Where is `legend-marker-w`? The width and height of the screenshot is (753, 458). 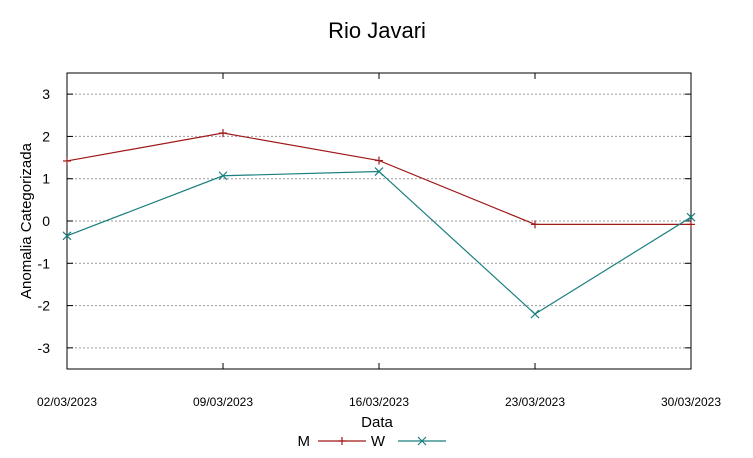 legend-marker-w is located at coordinates (422, 441).